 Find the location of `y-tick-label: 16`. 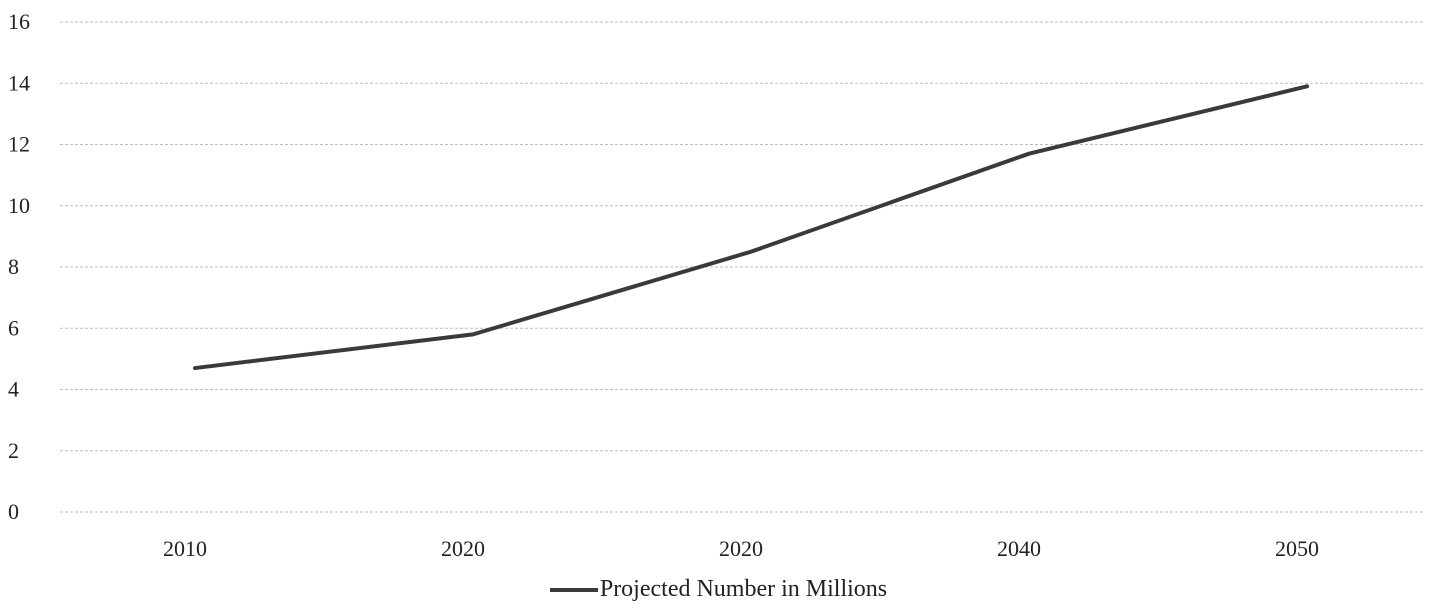

y-tick-label: 16 is located at coordinates (19, 21).